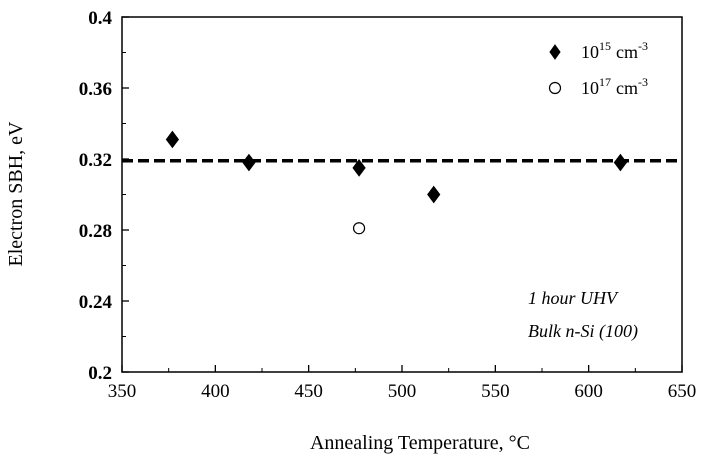 Image resolution: width=701 pixels, height=458 pixels. Describe the element at coordinates (614, 86) in the screenshot. I see `legend-label-series-2: 1017 cm-3` at that location.